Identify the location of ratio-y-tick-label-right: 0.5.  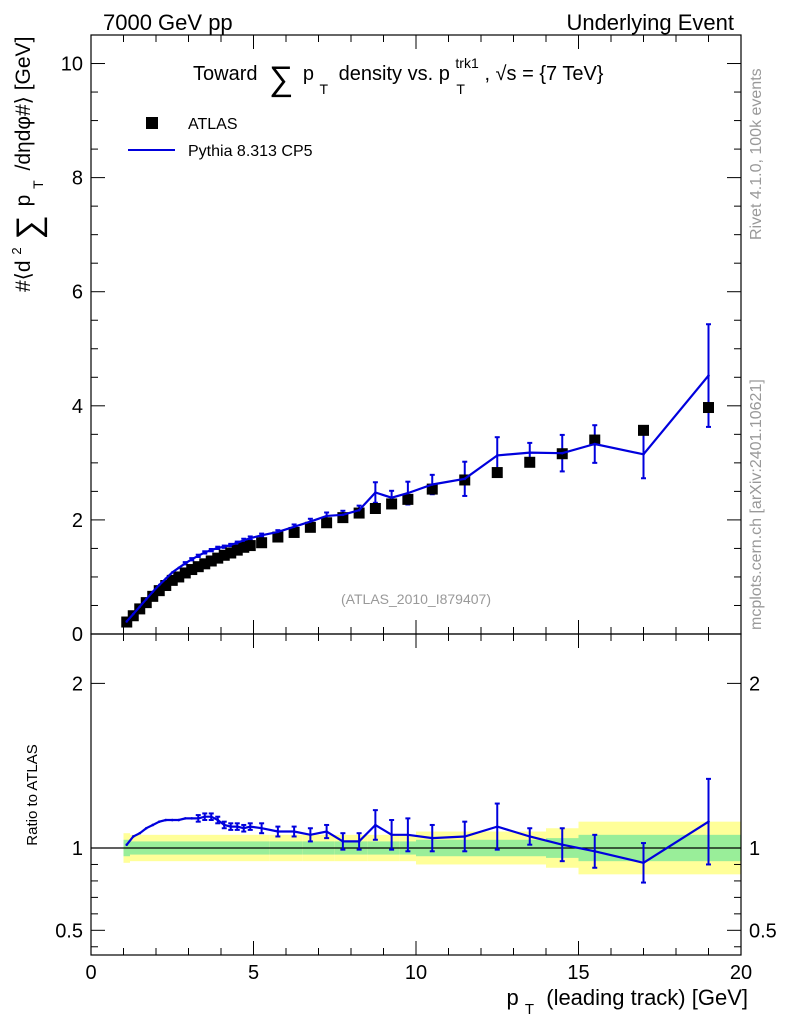
(763, 931).